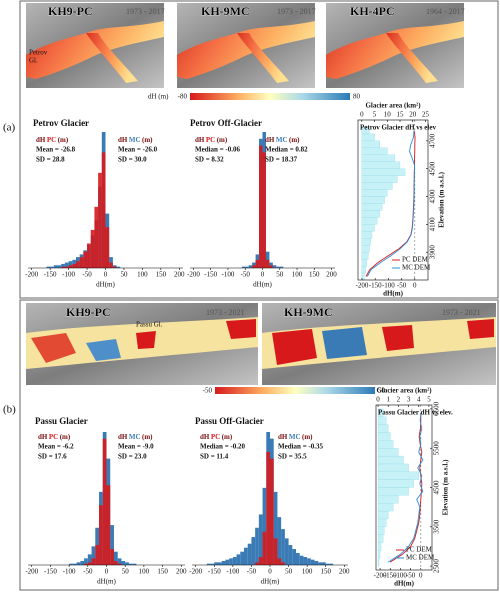  I want to click on map-title: KH-4PC, so click(372, 11).